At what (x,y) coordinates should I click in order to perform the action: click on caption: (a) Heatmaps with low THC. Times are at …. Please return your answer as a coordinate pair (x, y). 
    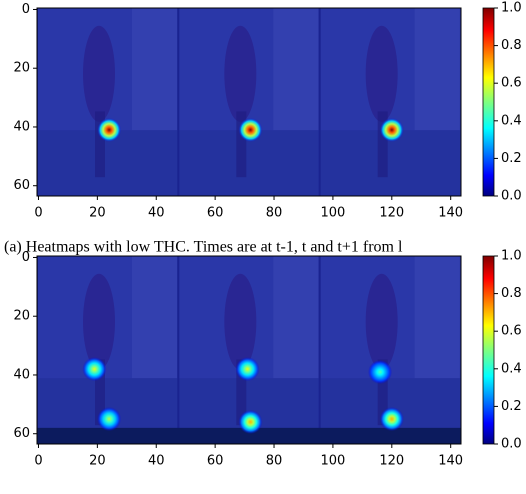
    Looking at the image, I should click on (203, 247).